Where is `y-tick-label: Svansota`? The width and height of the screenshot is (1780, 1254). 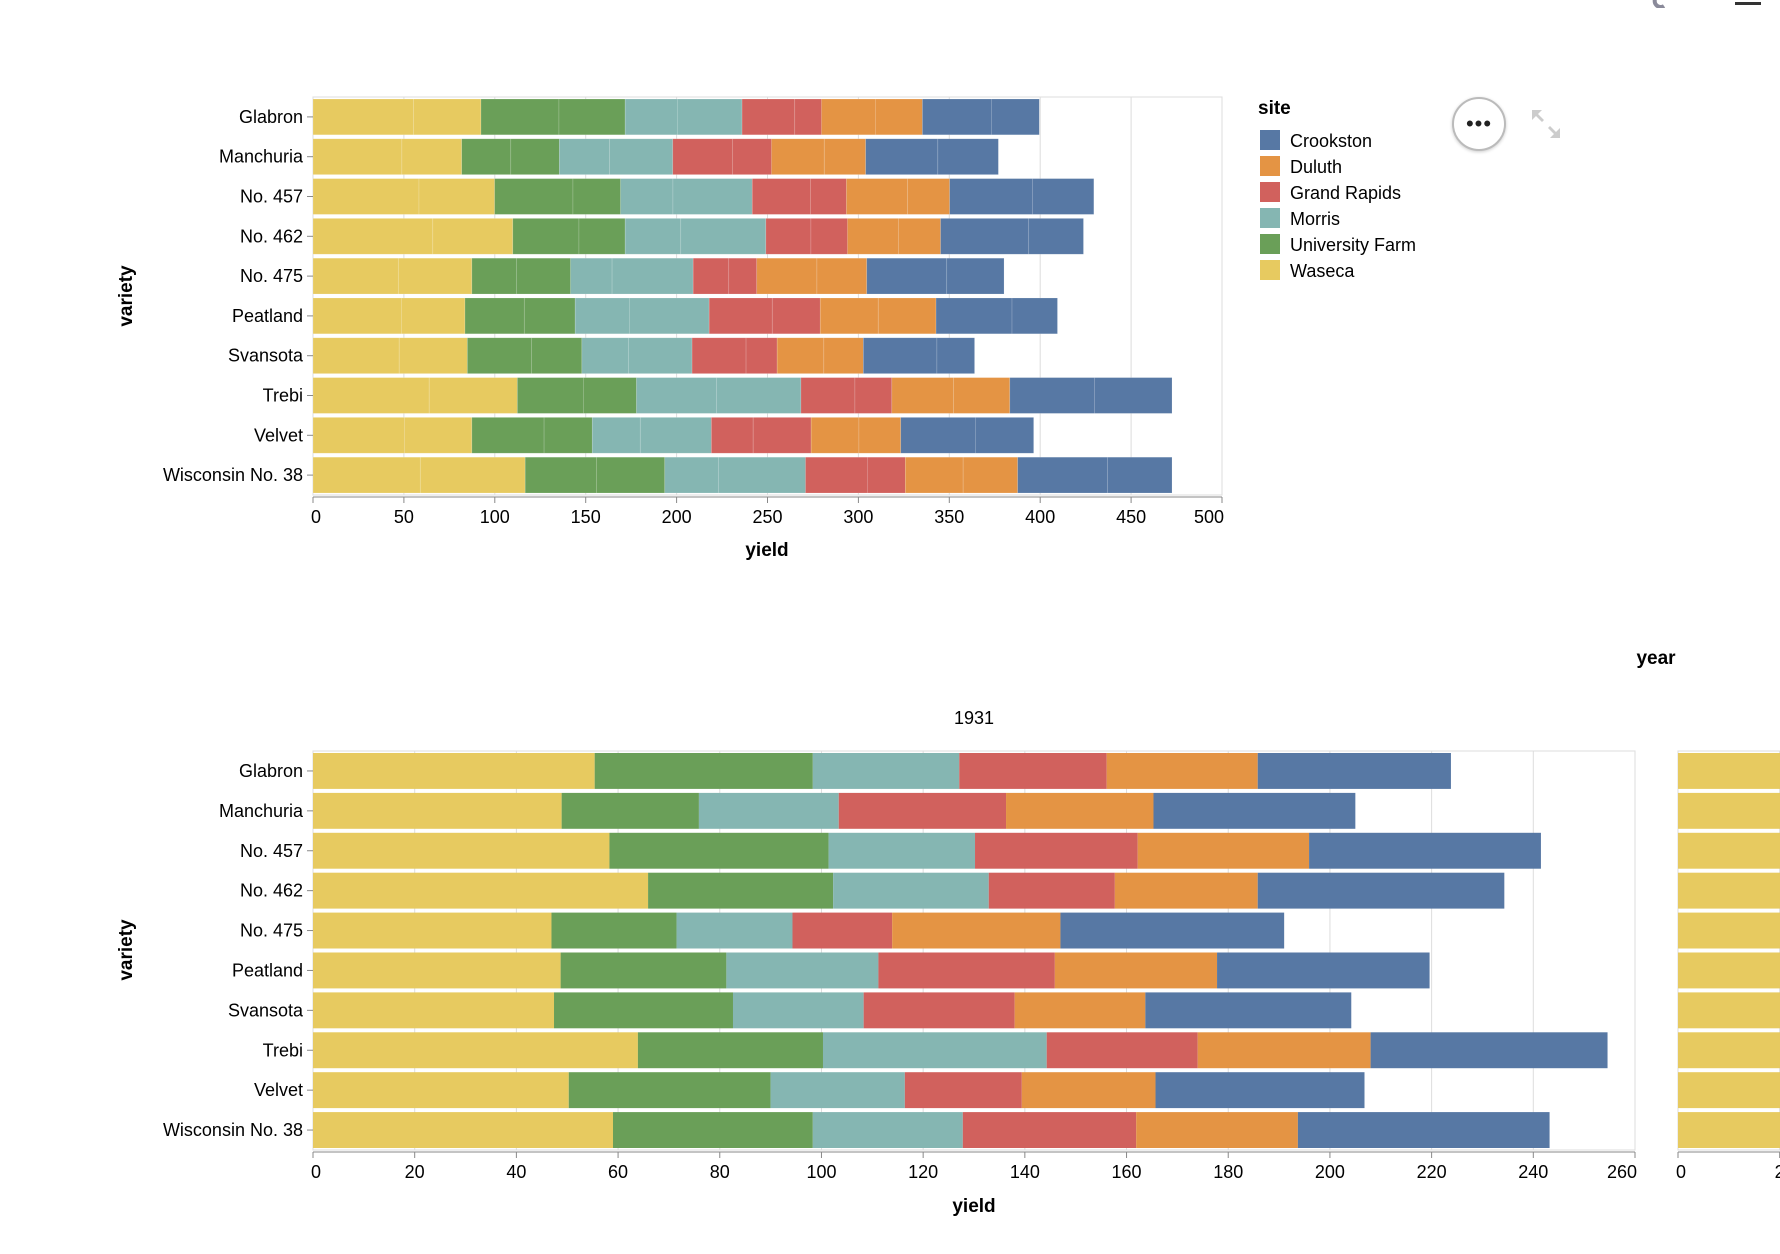 y-tick-label: Svansota is located at coordinates (266, 356).